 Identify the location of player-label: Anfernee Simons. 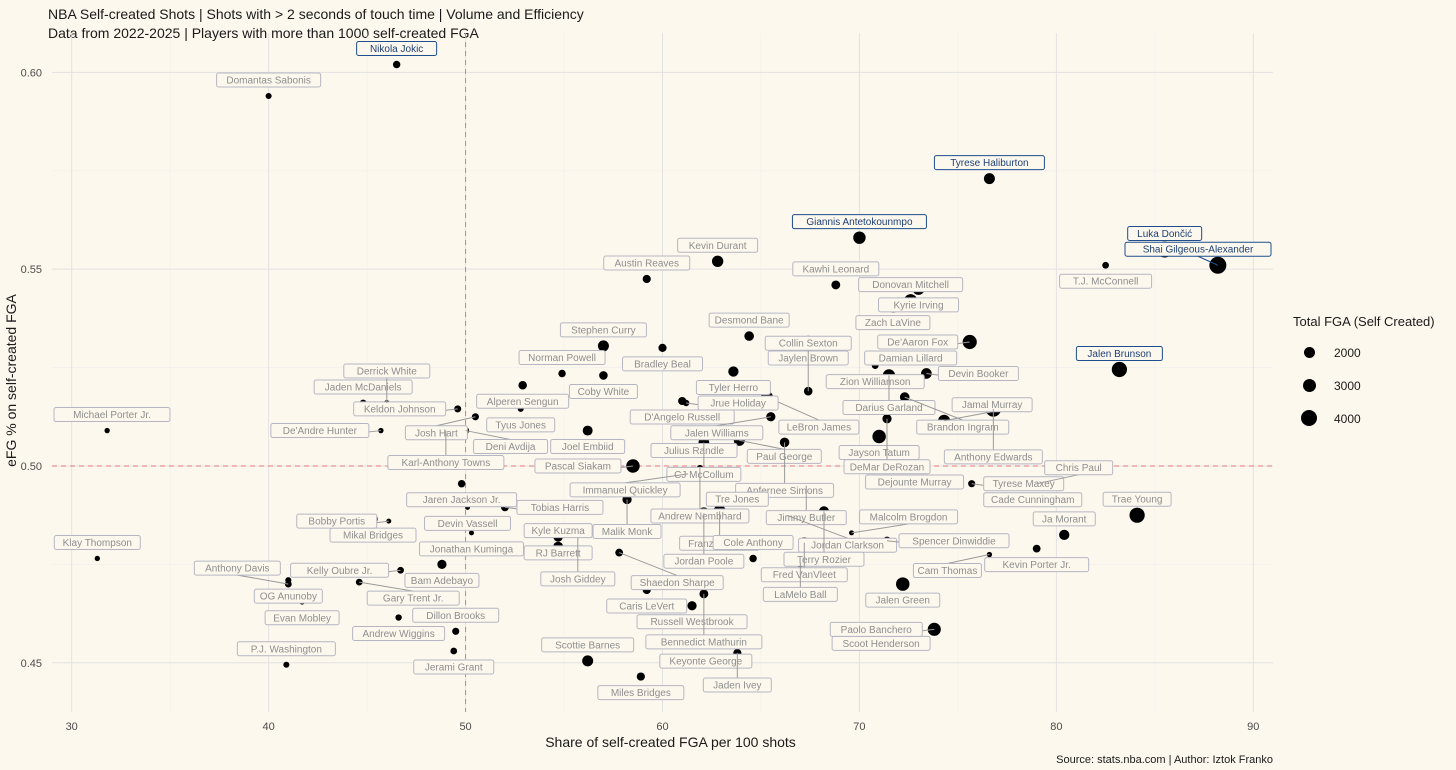
(784, 491).